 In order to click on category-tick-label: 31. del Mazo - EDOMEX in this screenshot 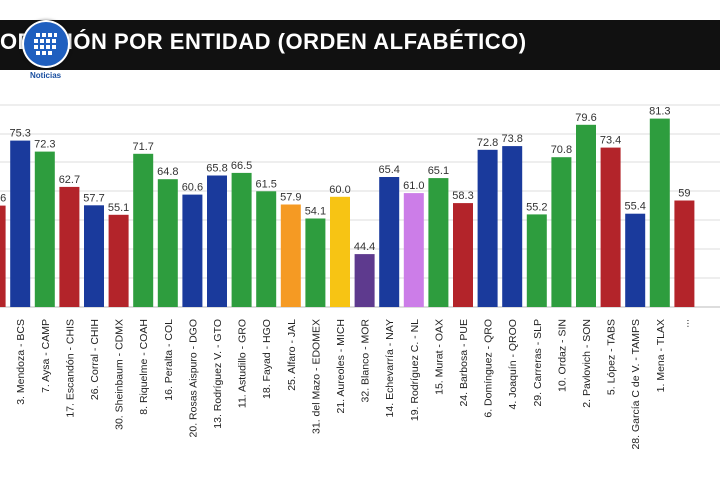, I will do `click(316, 376)`.